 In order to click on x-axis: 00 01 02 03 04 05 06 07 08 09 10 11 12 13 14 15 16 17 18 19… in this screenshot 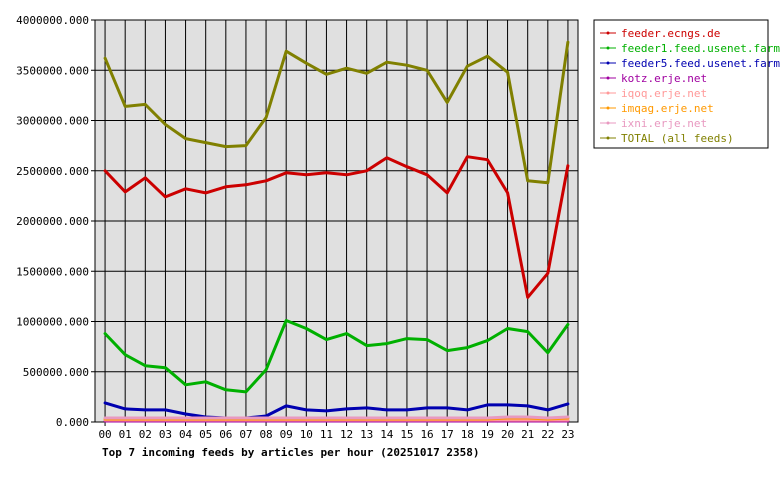, I will do `click(336, 431)`.